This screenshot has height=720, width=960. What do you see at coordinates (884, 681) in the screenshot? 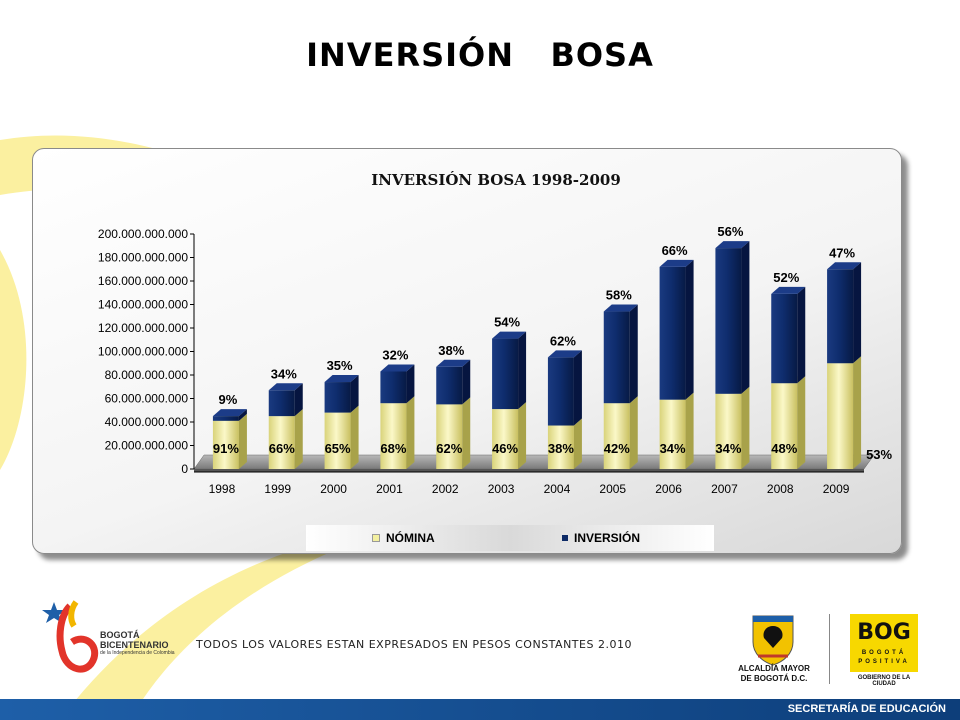
I see `gobierno-caption: GOBIERNO DE LA CIUDAD` at bounding box center [884, 681].